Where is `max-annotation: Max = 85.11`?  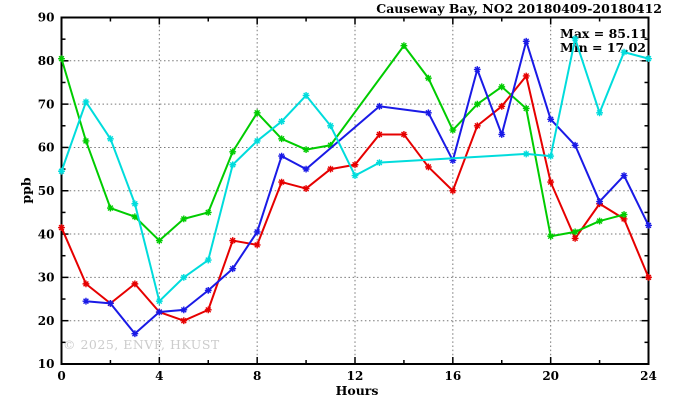
max-annotation: Max = 85.11 is located at coordinates (604, 33).